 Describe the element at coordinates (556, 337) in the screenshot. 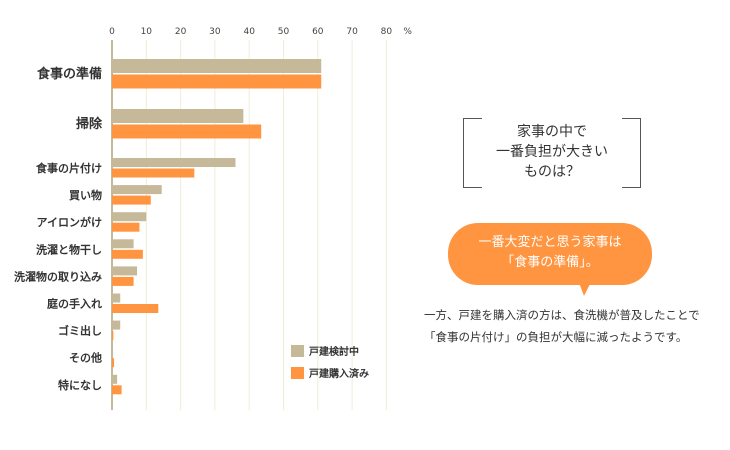

I see `note-line: 「食事の片付け」の負担が大幅に減ったようです。` at that location.